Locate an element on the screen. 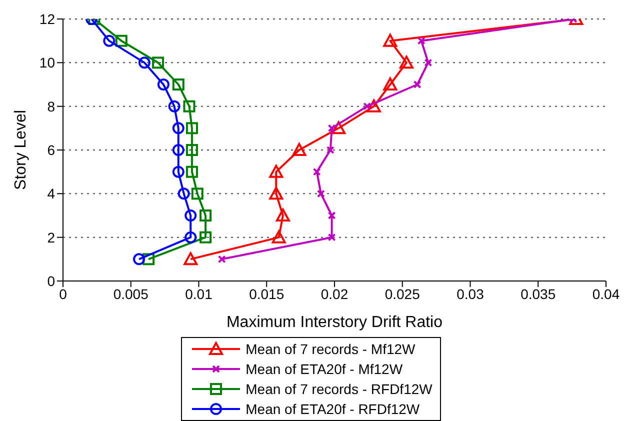  x-tick-label: 0.03 is located at coordinates (470, 294).